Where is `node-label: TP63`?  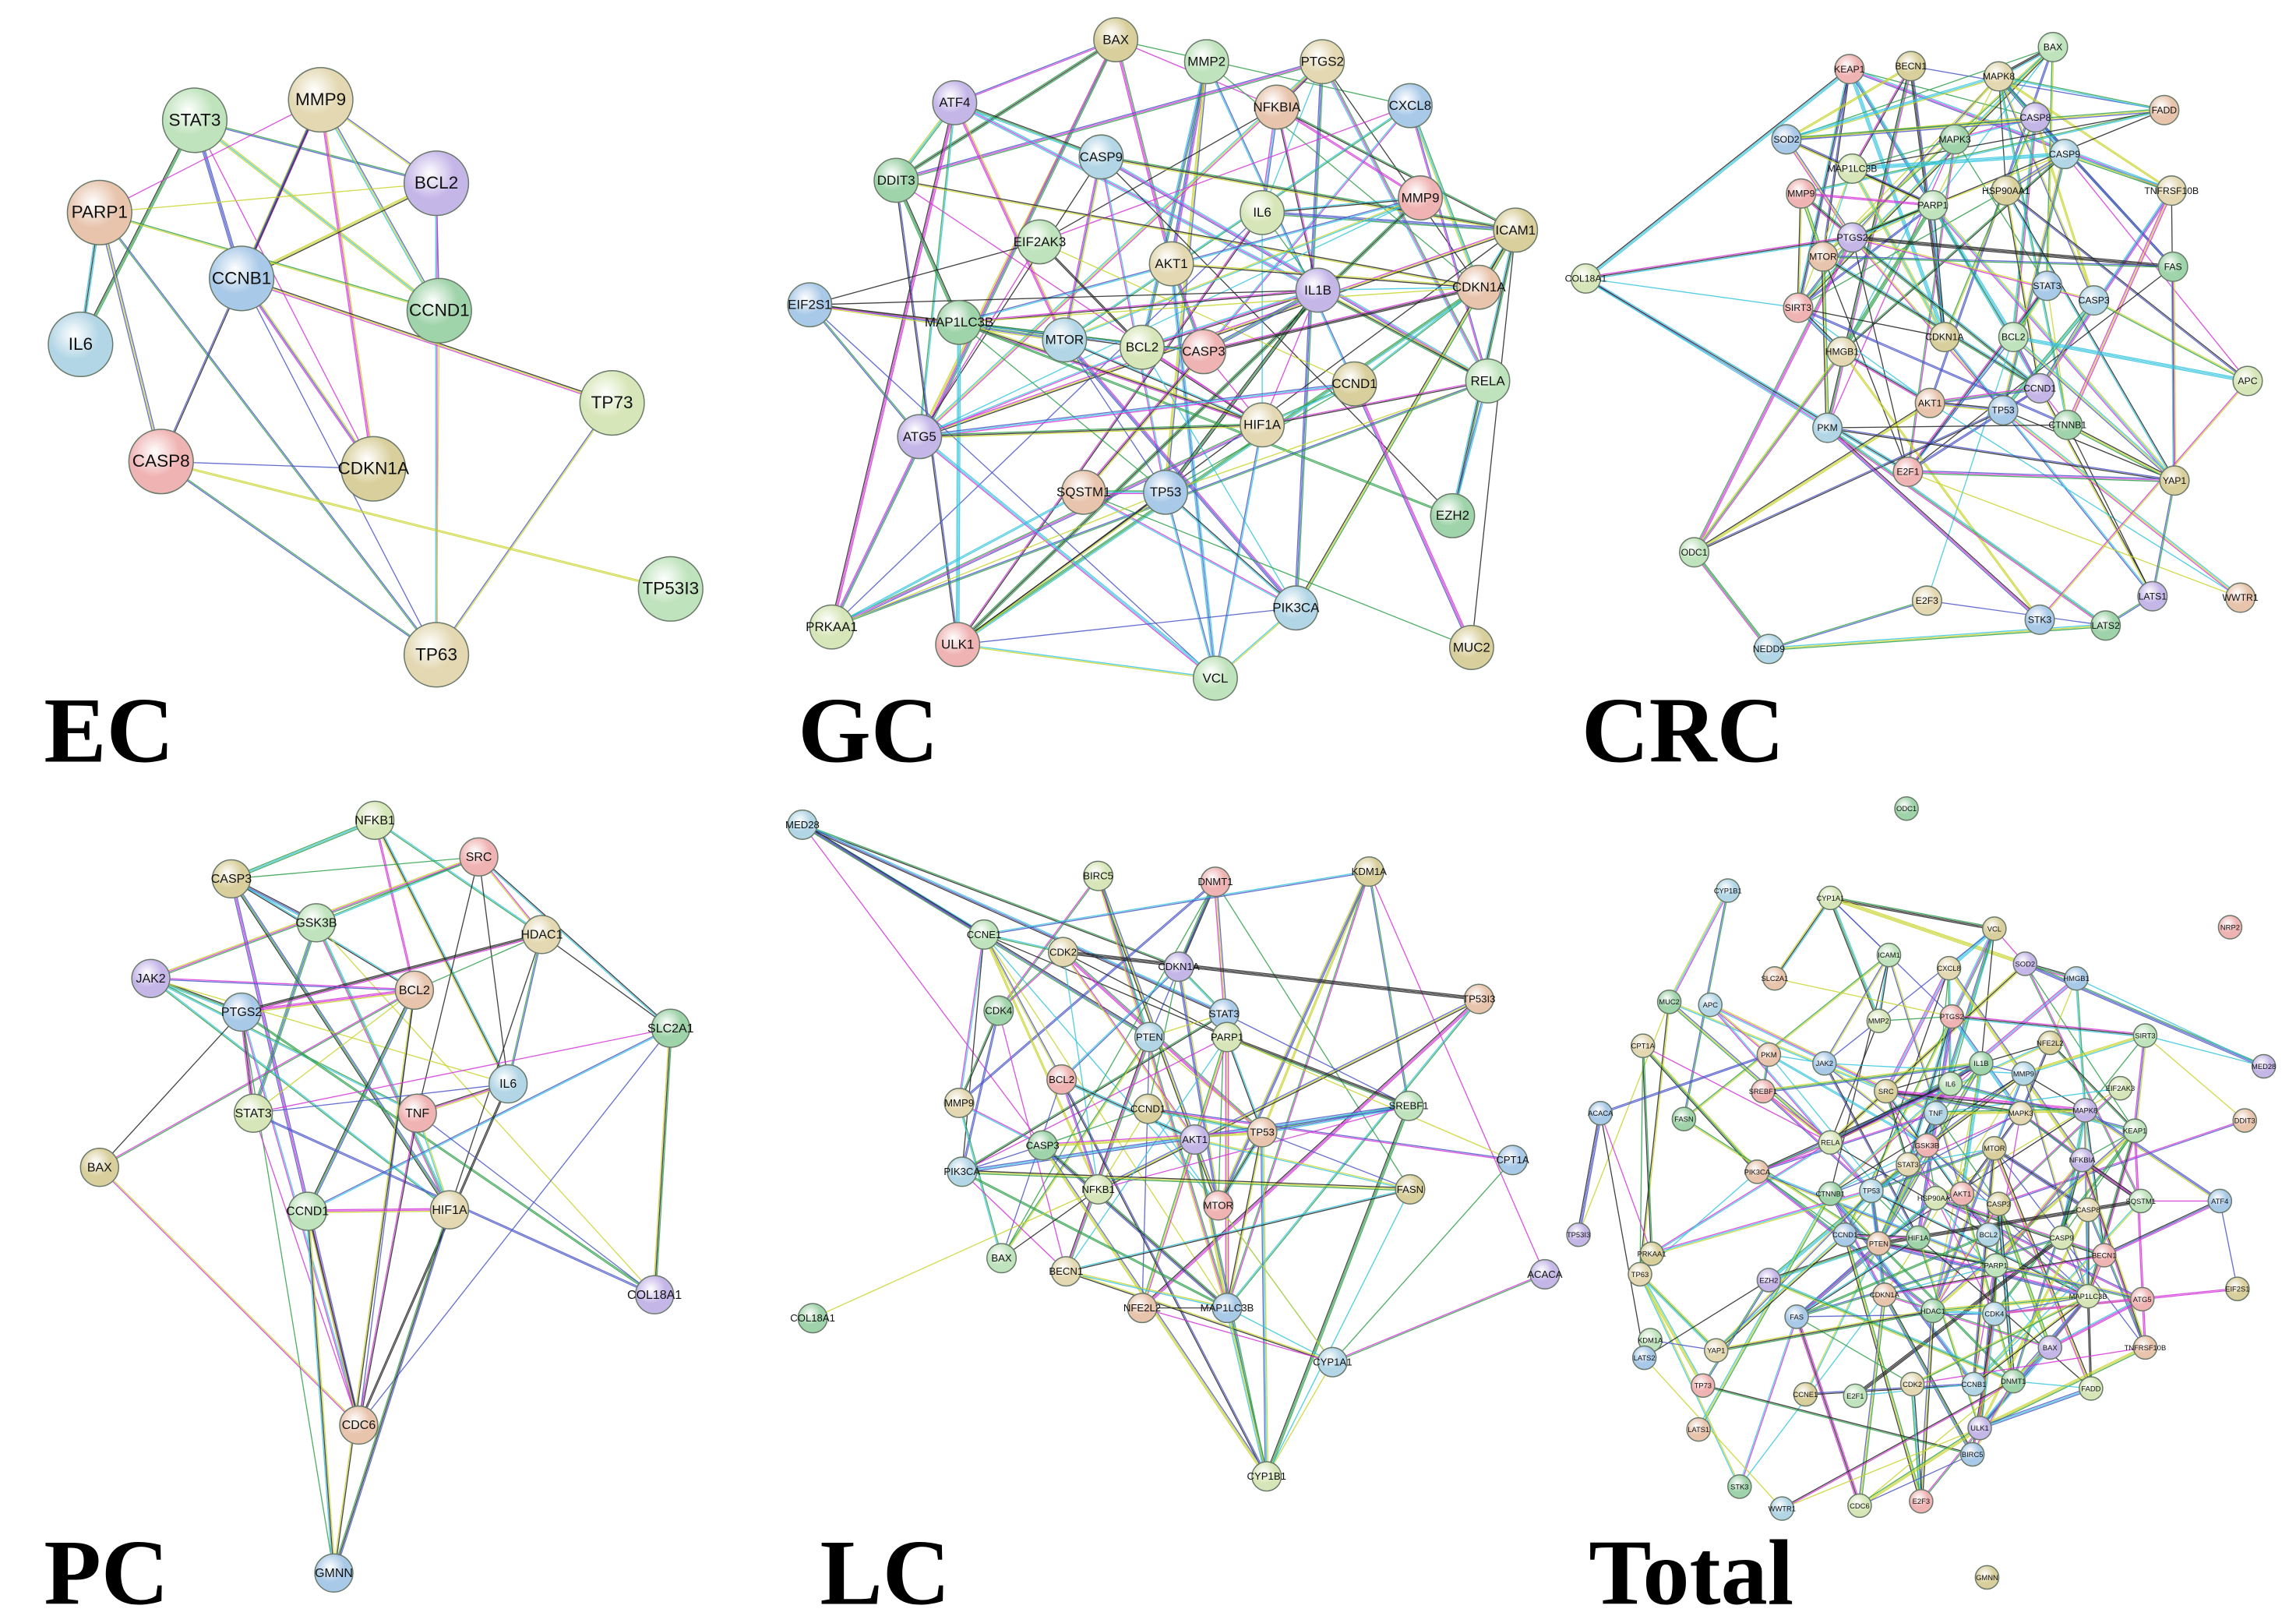 node-label: TP63 is located at coordinates (1640, 1274).